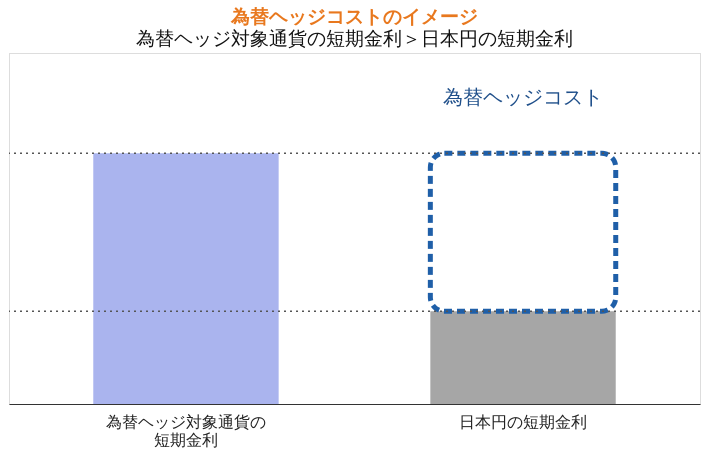  What do you see at coordinates (523, 422) in the screenshot?
I see `x-tick-label: 日本円の短期金利` at bounding box center [523, 422].